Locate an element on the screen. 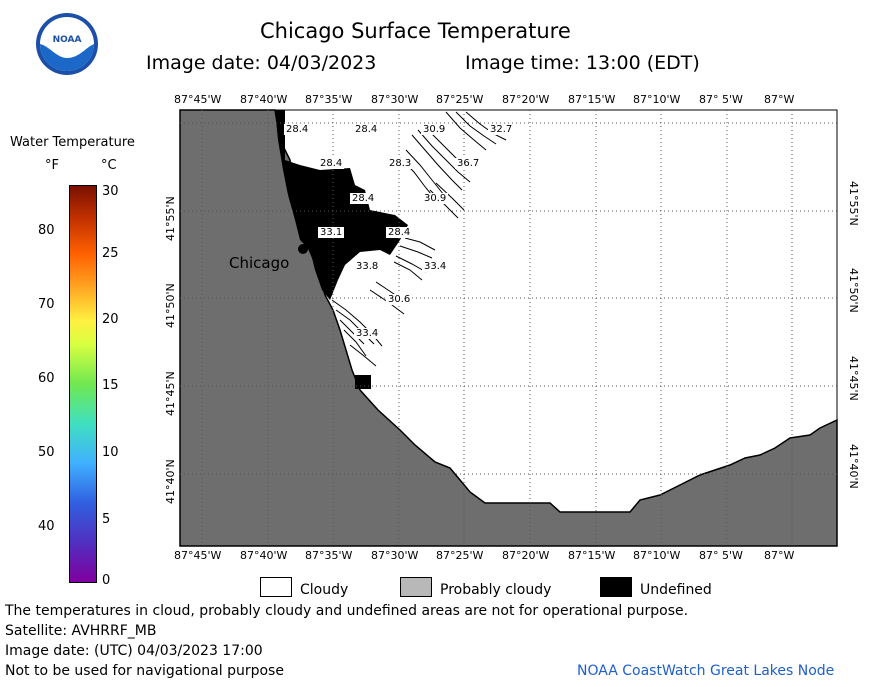 Image resolution: width=876 pixels, height=687 pixels. legend-swatch-probably-cloudy is located at coordinates (416, 587).